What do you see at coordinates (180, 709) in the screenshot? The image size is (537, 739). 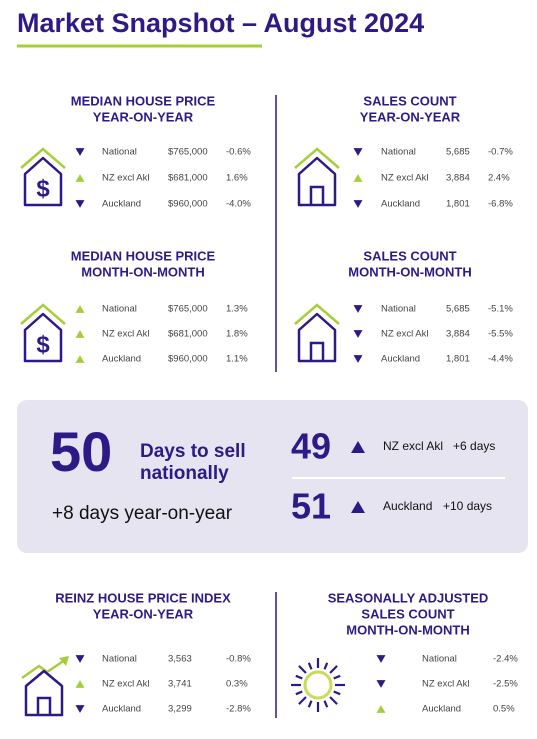 I see `value: 3,299` at bounding box center [180, 709].